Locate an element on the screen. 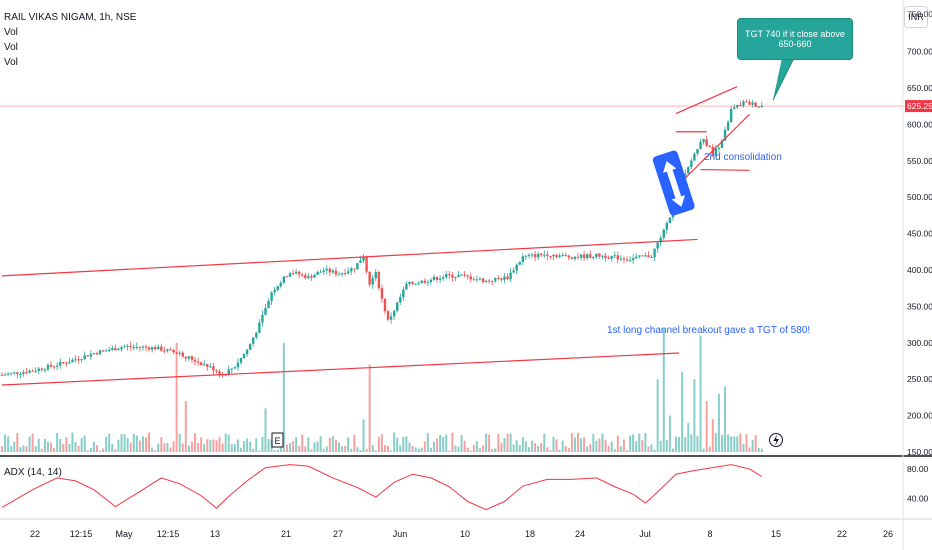 This screenshot has height=550, width=932. currency-button: INR is located at coordinates (916, 17).